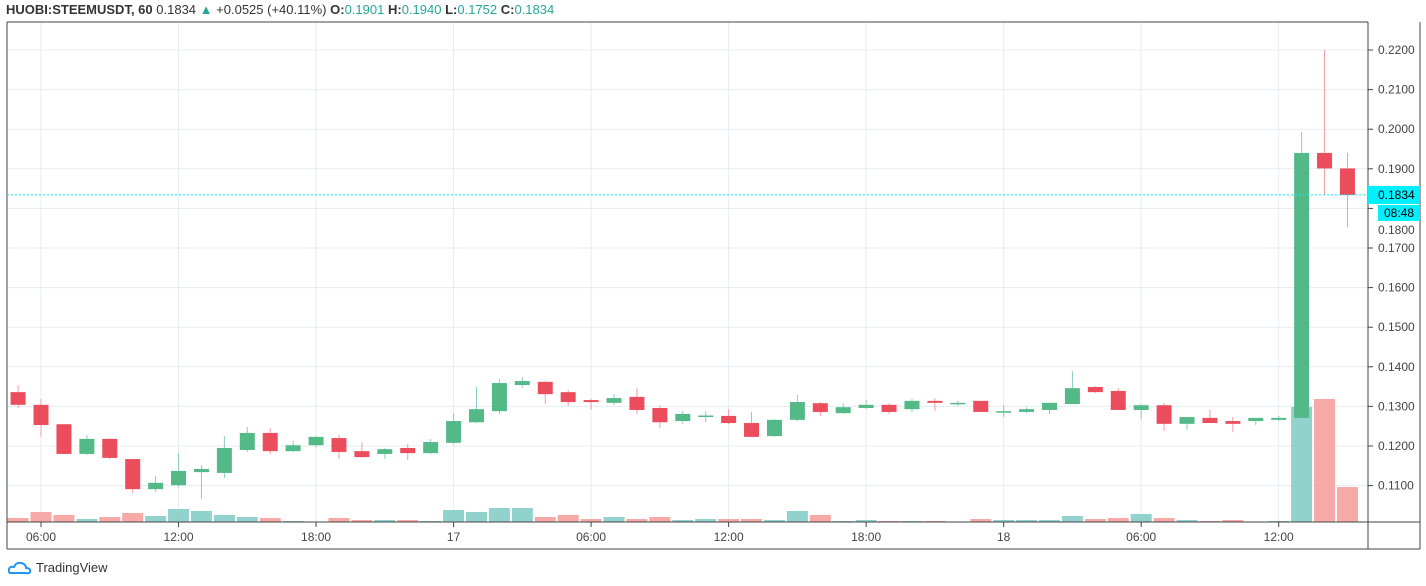 This screenshot has height=586, width=1426. I want to click on price-tick-label: 0.1100, so click(1396, 486).